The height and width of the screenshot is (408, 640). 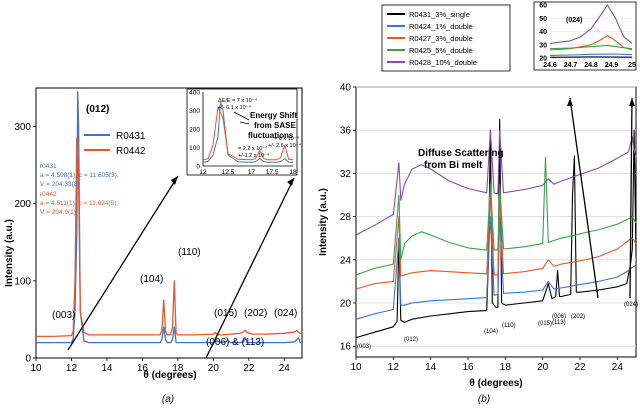 I want to click on peak-label-015: (015), so click(x=225, y=313).